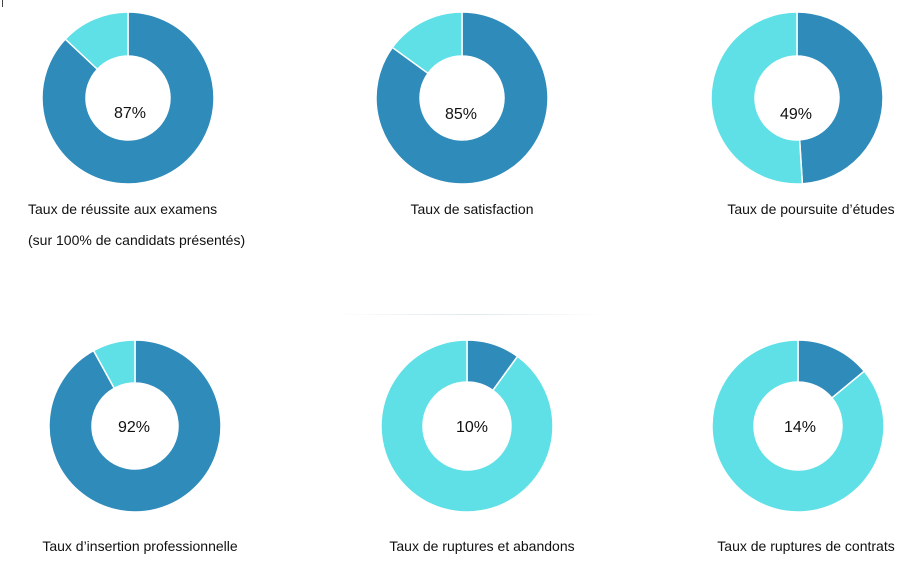 This screenshot has height=571, width=917. I want to click on donut-center-label: 14%, so click(800, 427).